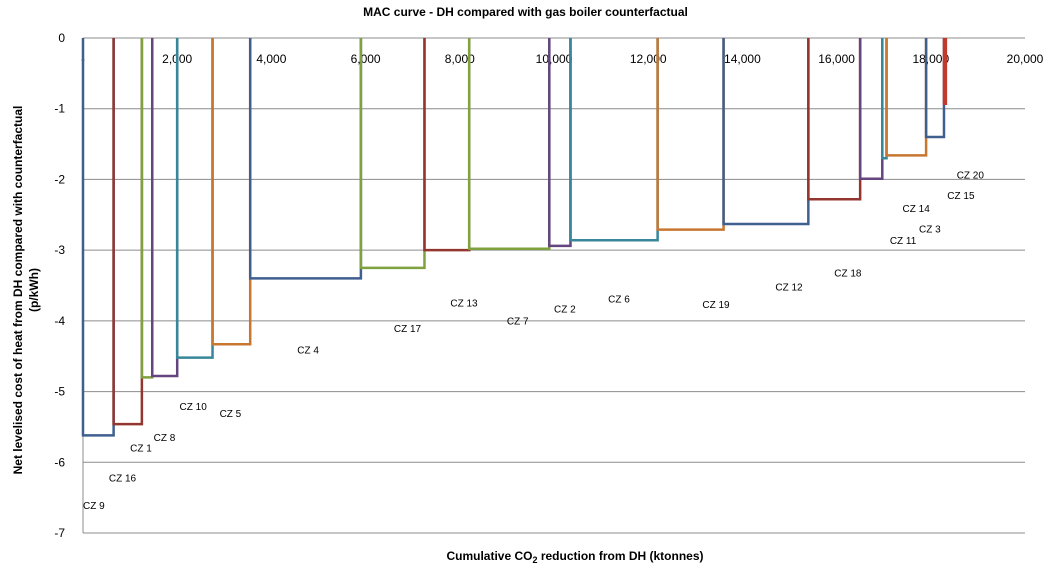  What do you see at coordinates (560, 143) in the screenshot?
I see `series-step-cz2` at bounding box center [560, 143].